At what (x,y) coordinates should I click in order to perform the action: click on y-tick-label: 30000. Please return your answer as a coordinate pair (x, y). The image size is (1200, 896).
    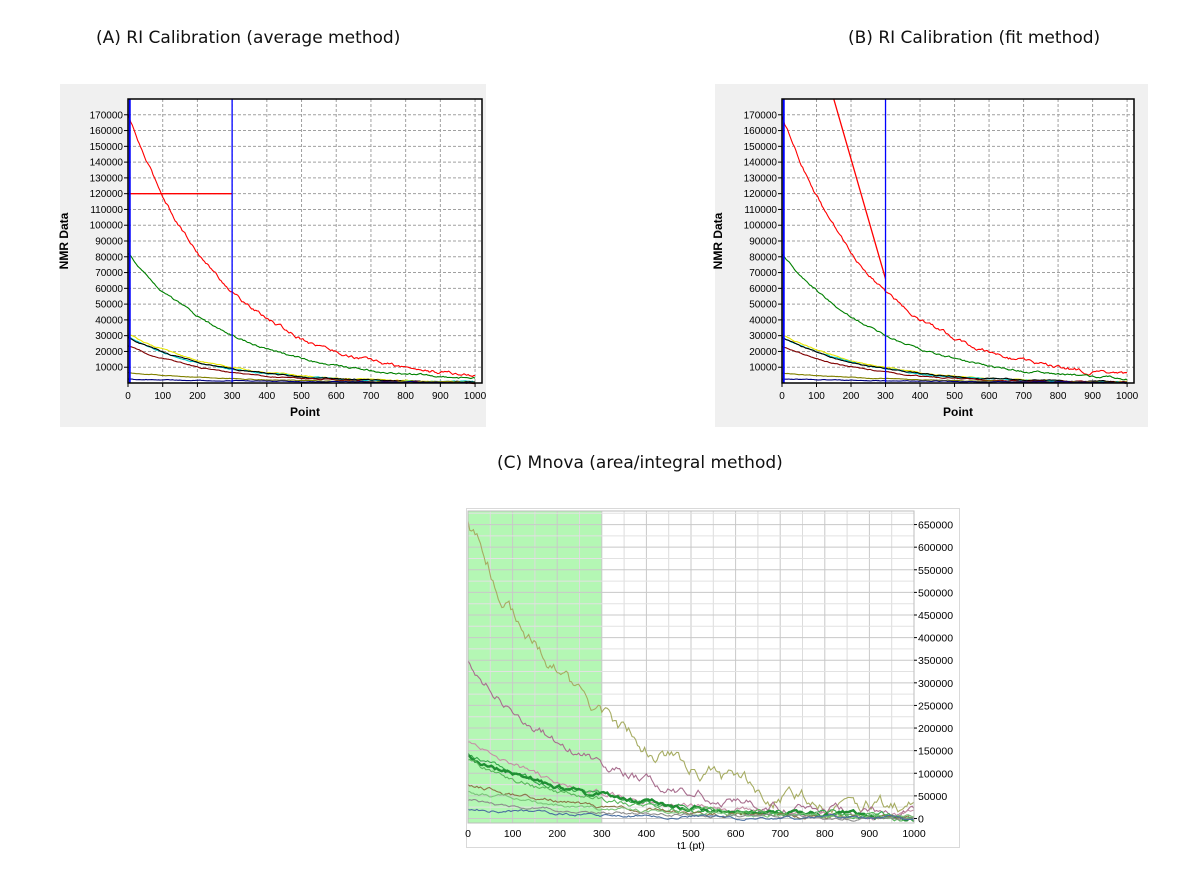
    Looking at the image, I should click on (109, 336).